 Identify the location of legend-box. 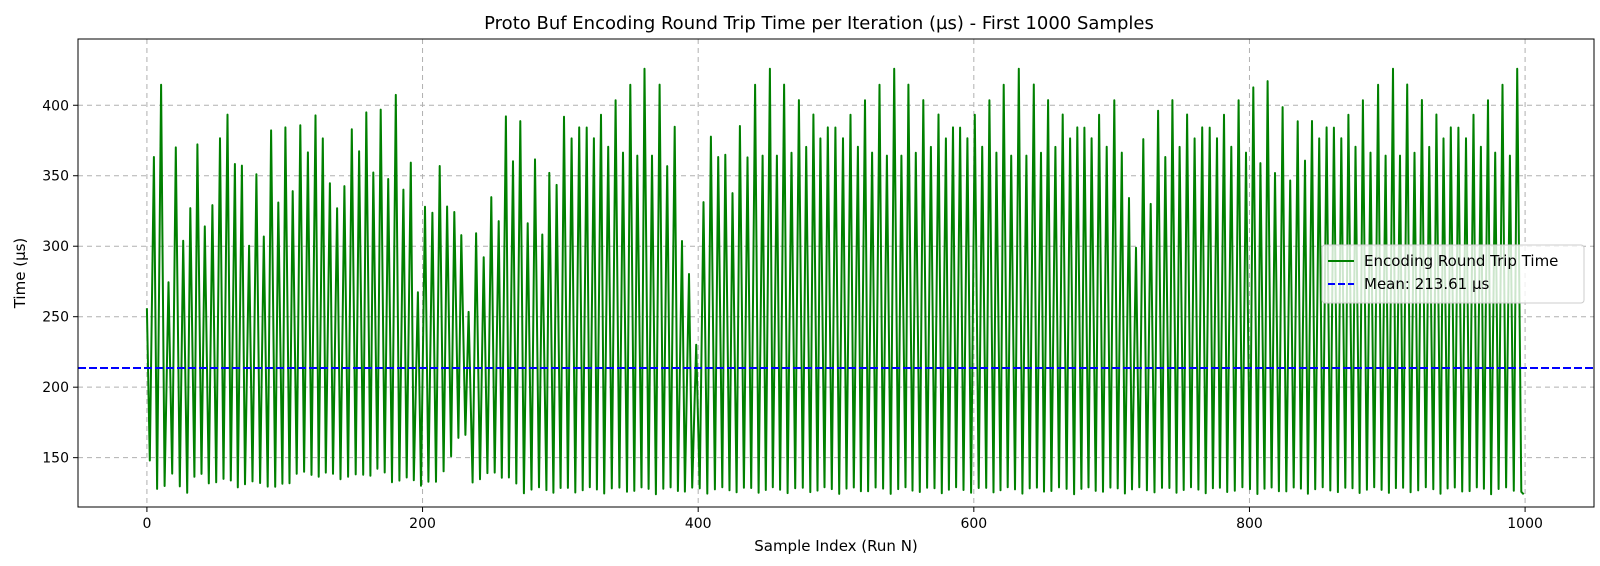
(1453, 274).